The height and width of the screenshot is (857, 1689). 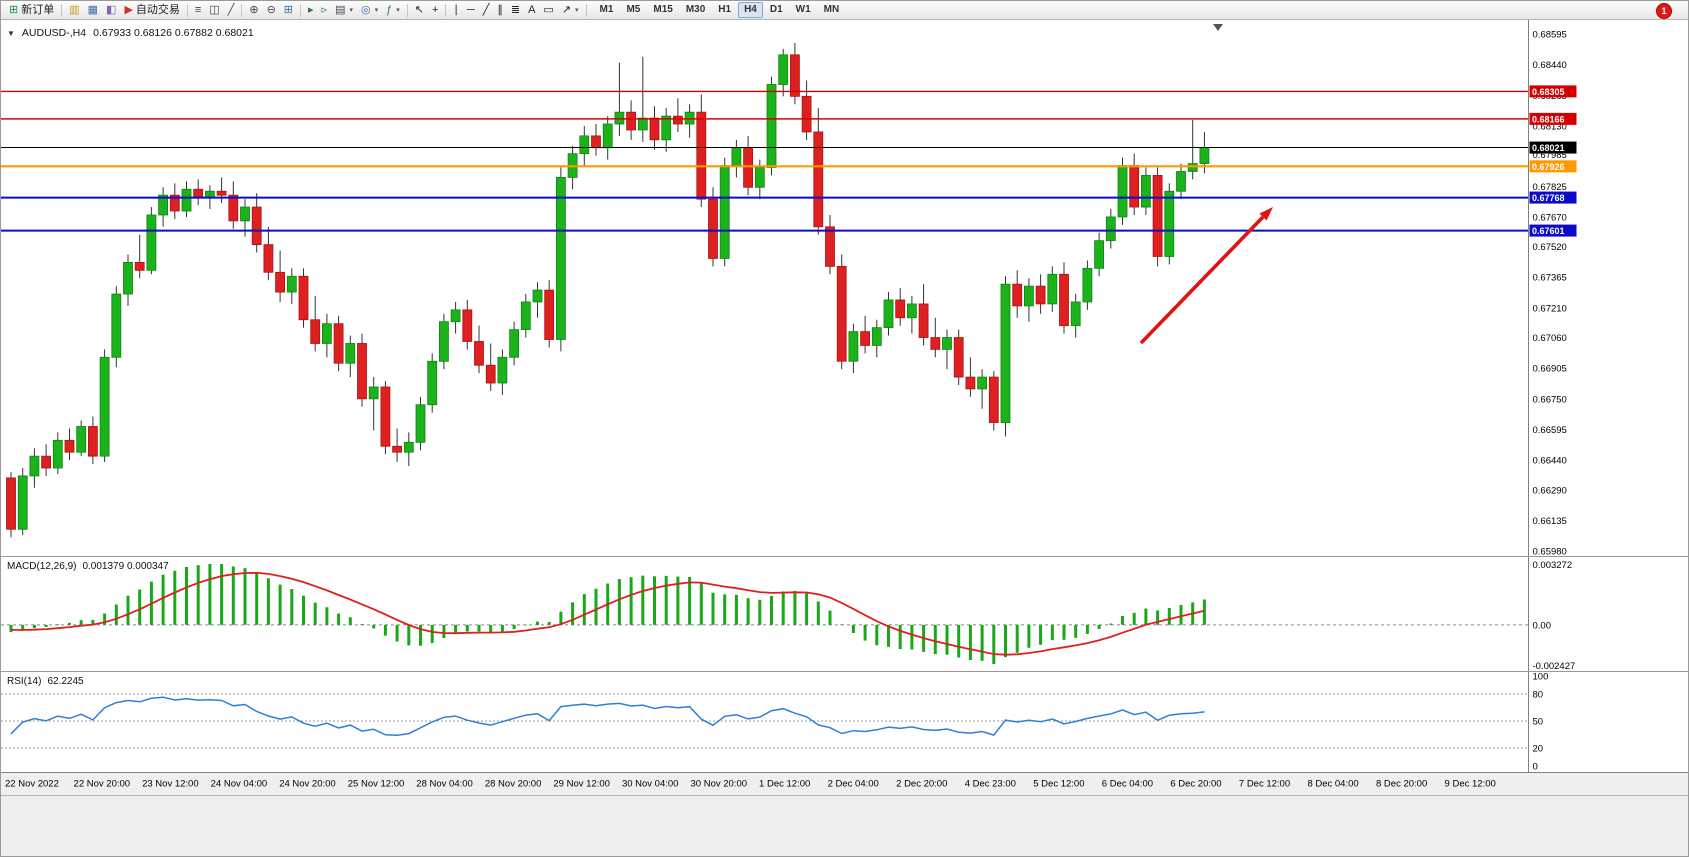 What do you see at coordinates (500, 10) in the screenshot?
I see `toolbar-button-equidistant-channel: ∥` at bounding box center [500, 10].